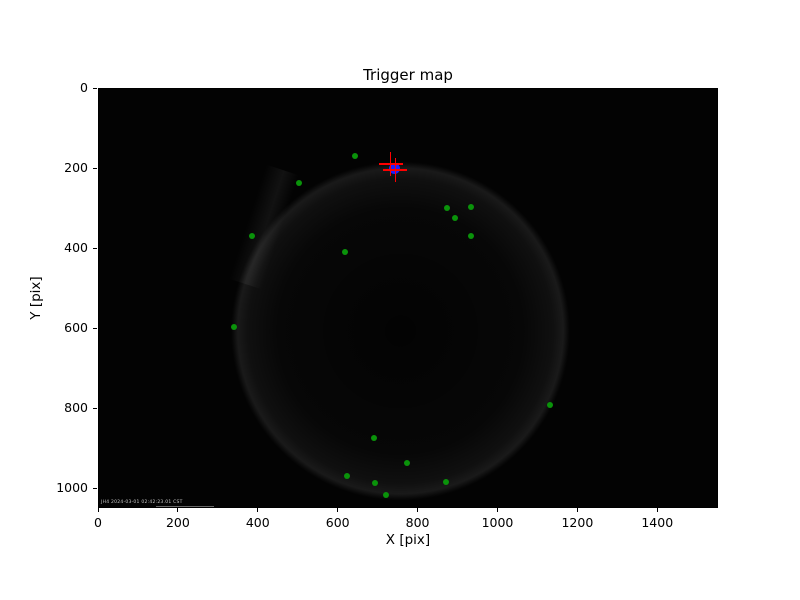 The image size is (800, 600). What do you see at coordinates (76, 327) in the screenshot?
I see `y-tick-label: 600` at bounding box center [76, 327].